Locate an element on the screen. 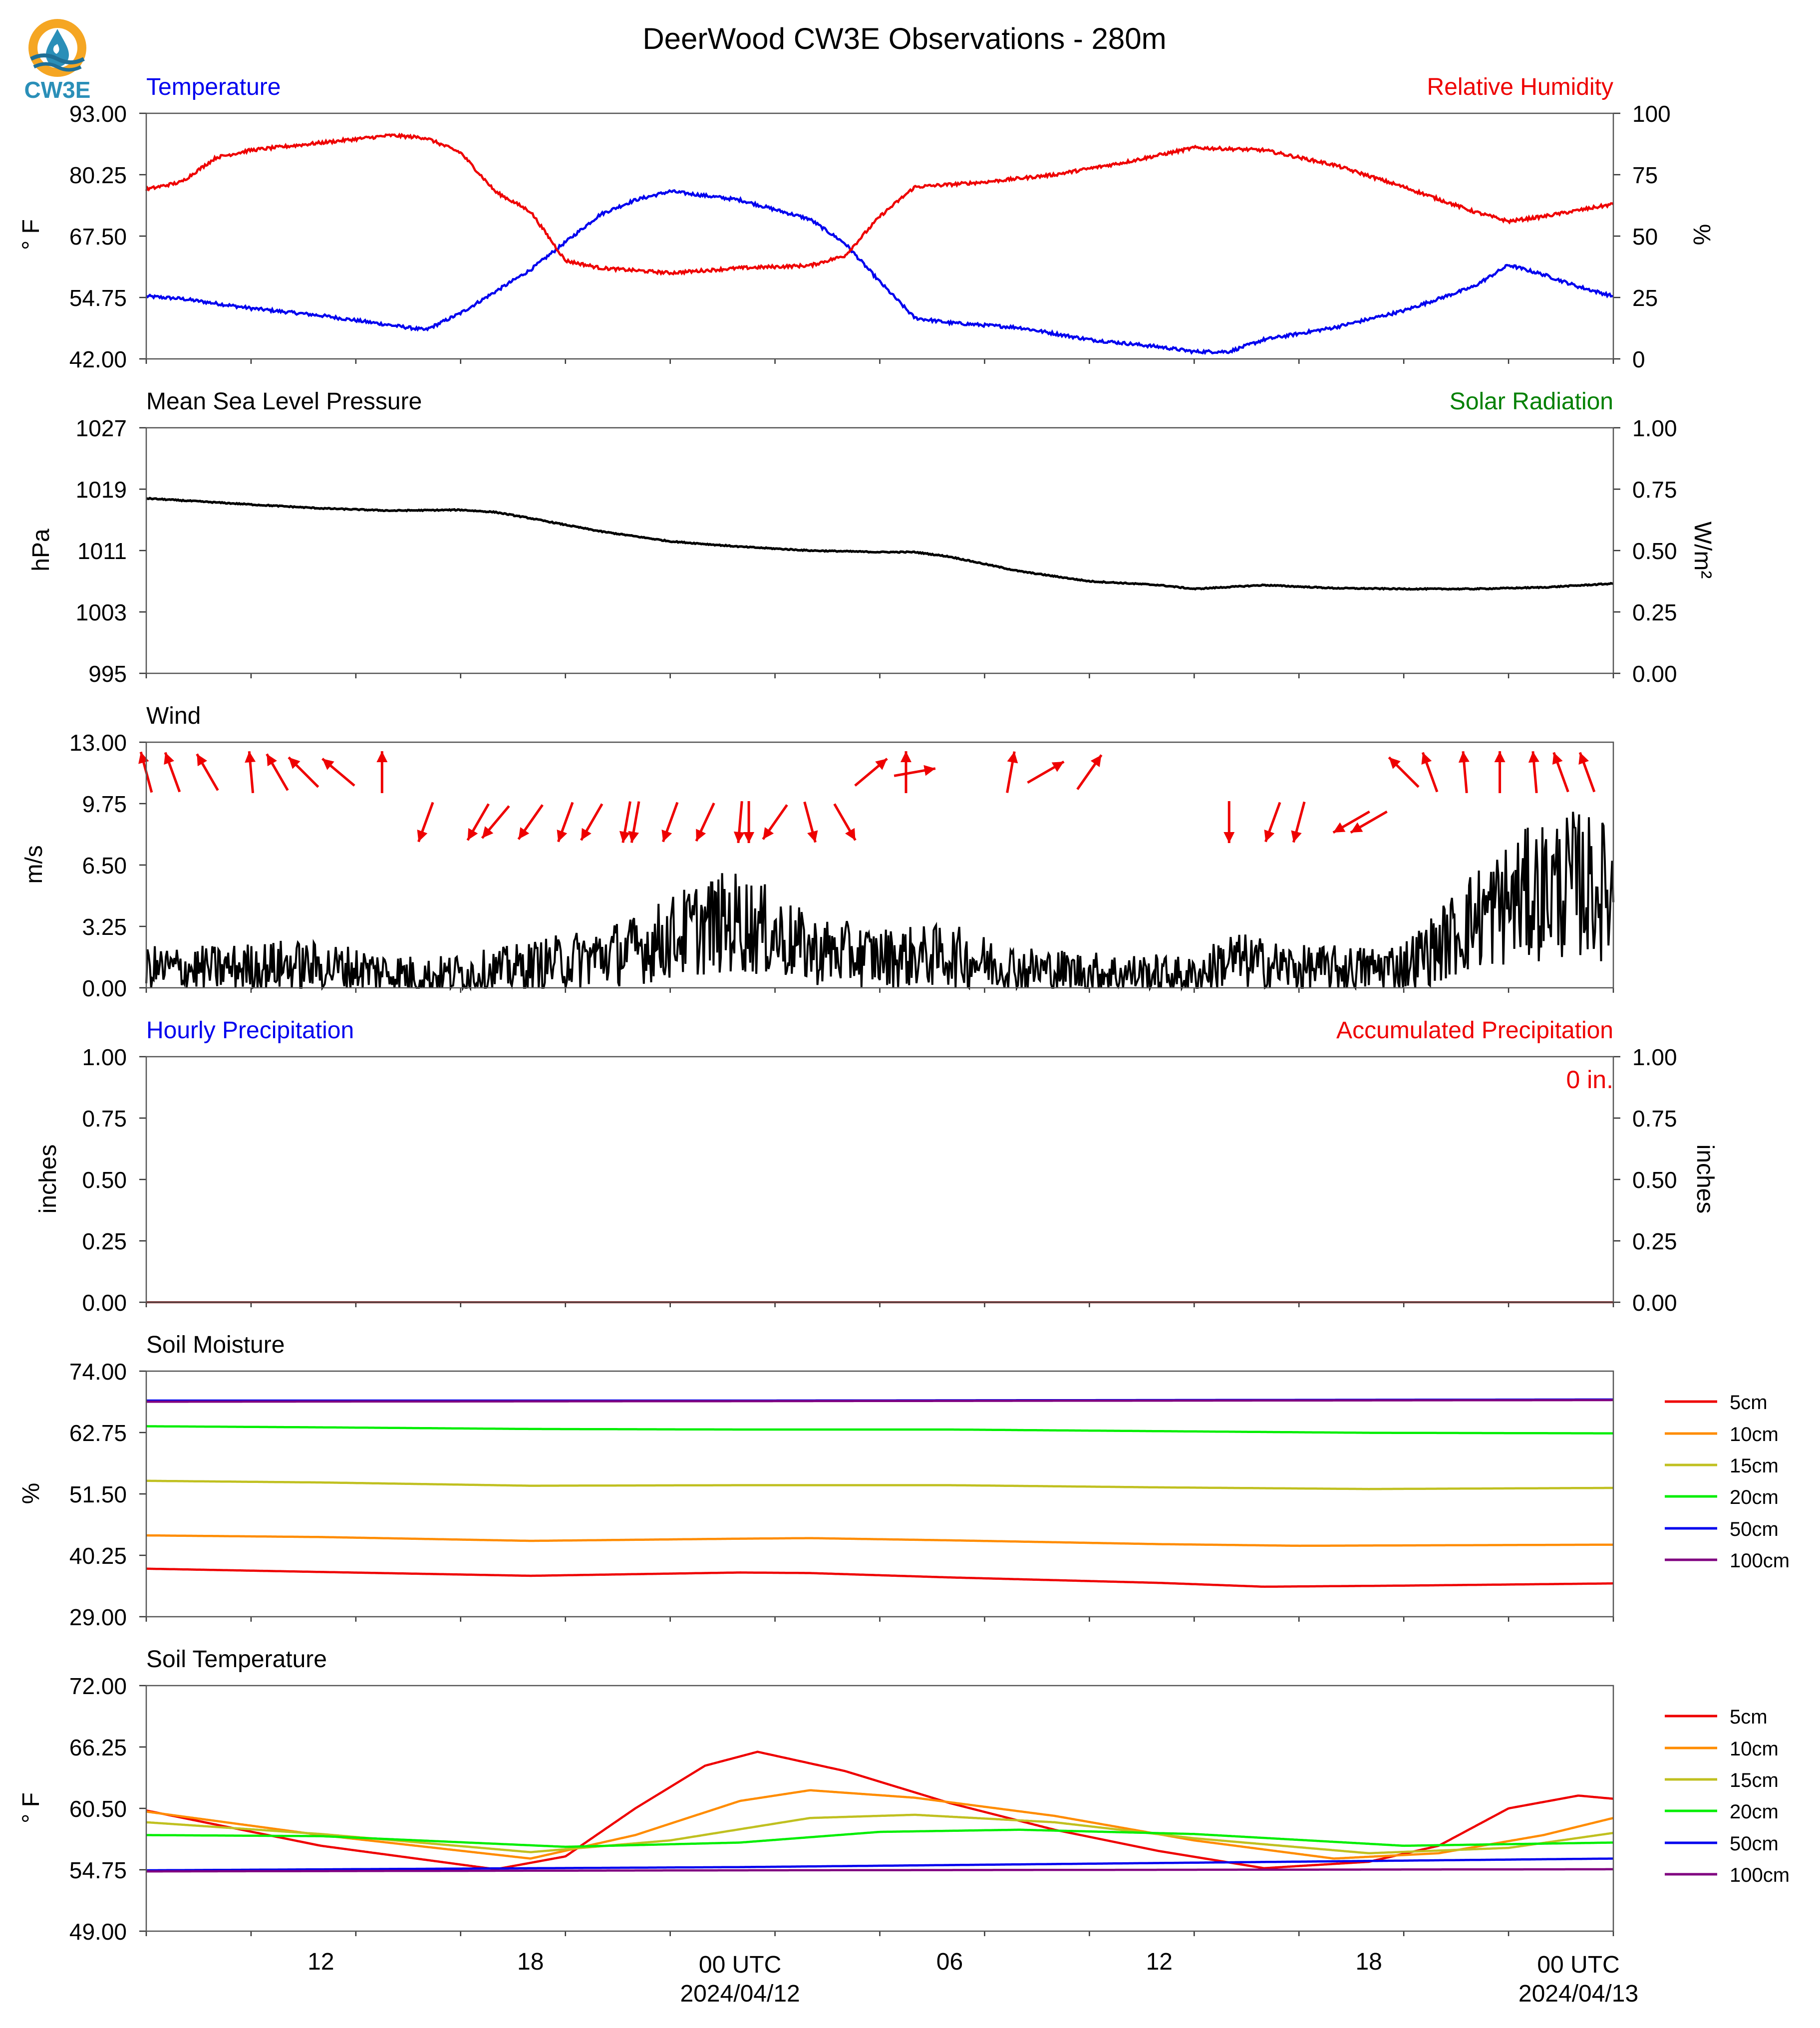 This screenshot has width=1820, height=2028. ytick-label: 1011 is located at coordinates (102, 551).